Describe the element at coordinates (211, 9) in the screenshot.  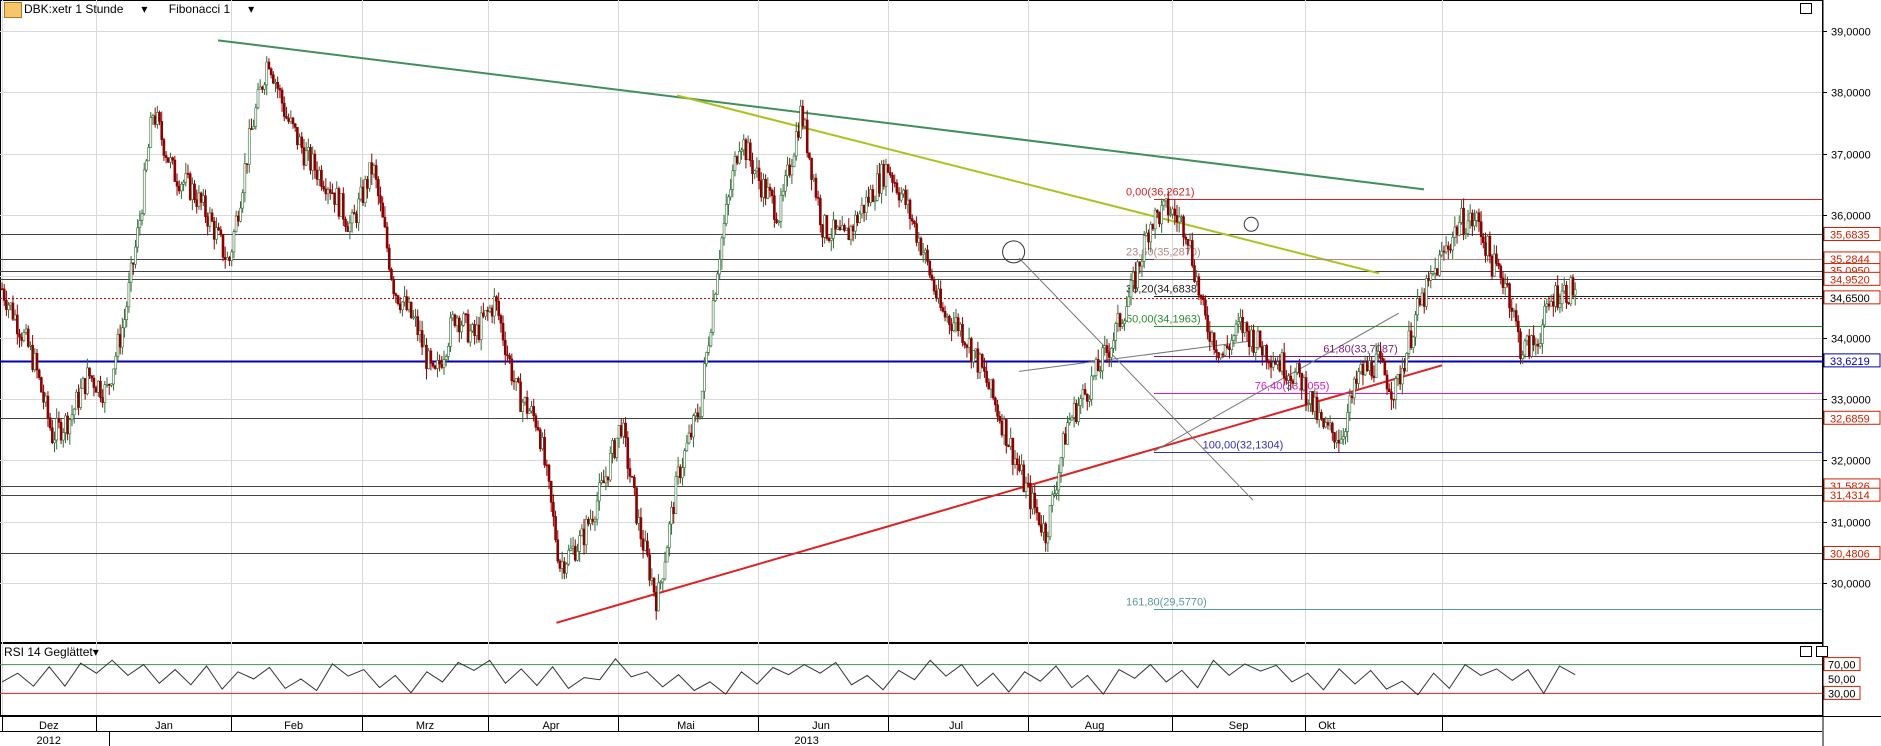
I see `indicator-dropdown: Fibonacci 1 ▾` at that location.